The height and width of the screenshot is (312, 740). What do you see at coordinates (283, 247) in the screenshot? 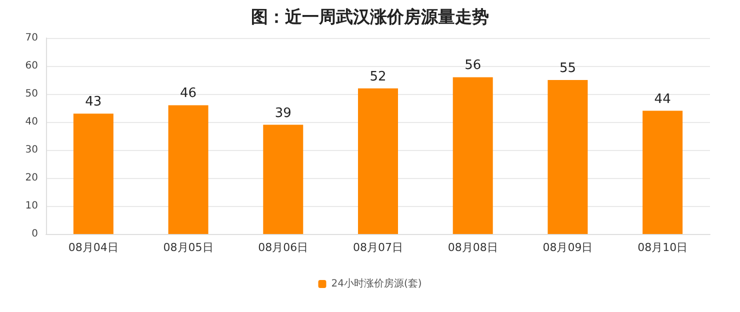
I see `x-tick-label: 08月06日` at bounding box center [283, 247].